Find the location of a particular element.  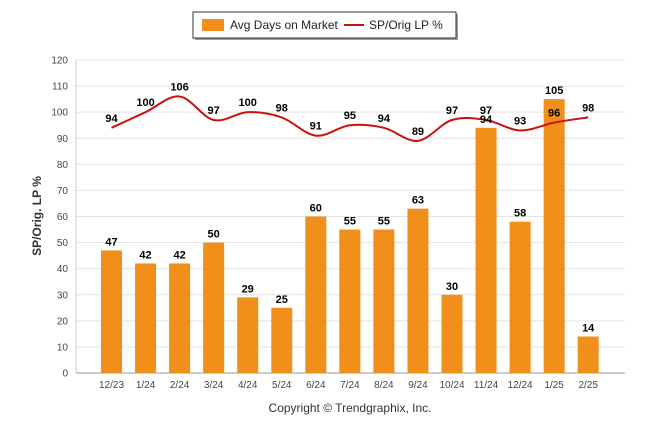

y-tick-label: 40 is located at coordinates (63, 269).